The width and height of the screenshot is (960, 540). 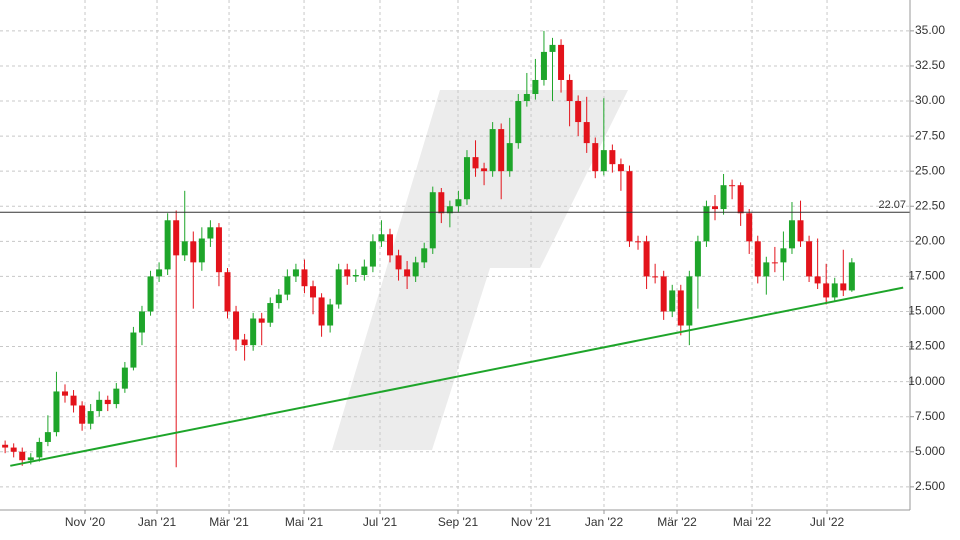 I want to click on y-tick-label: 30.00, so click(x=930, y=100).